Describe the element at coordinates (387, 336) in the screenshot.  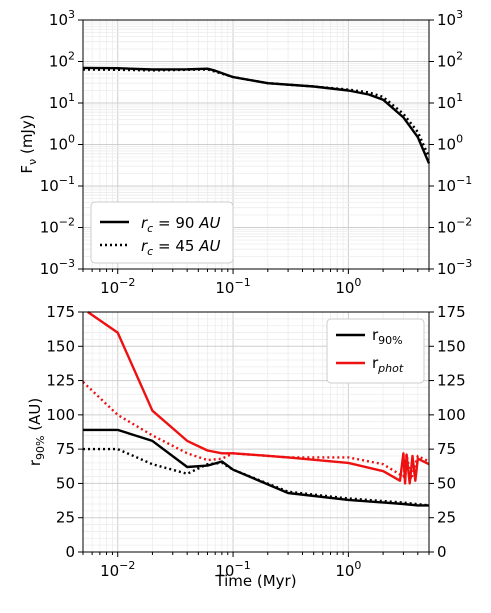
I see `legend-label-r90: r90%` at that location.